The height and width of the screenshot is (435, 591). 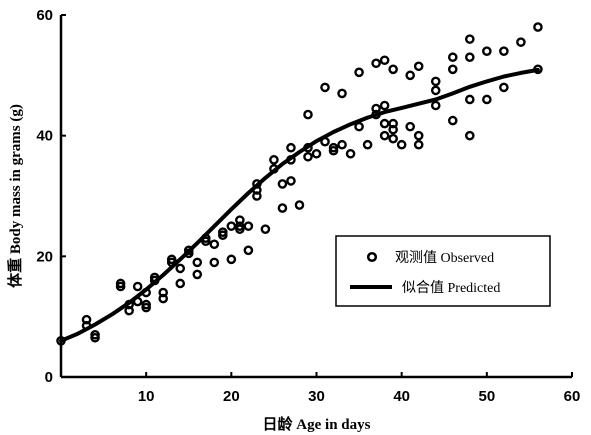 I want to click on legend-observed-label: 观测值 Observed, so click(x=444, y=258).